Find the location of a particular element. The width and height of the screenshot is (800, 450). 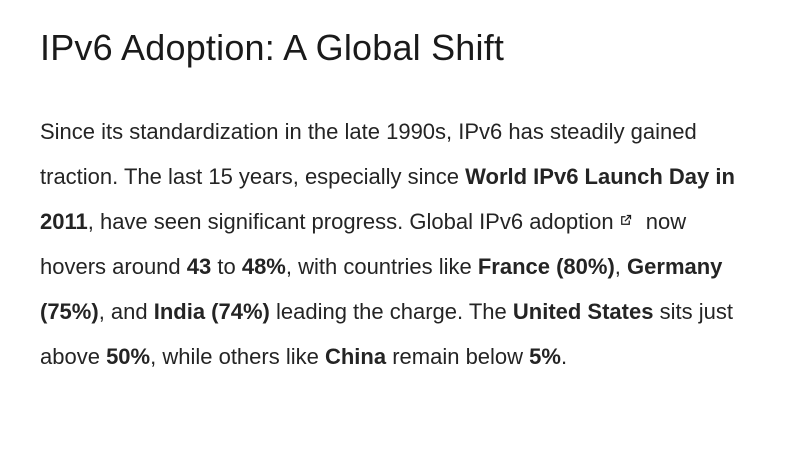

paragraph-text: China is located at coordinates (355, 357).